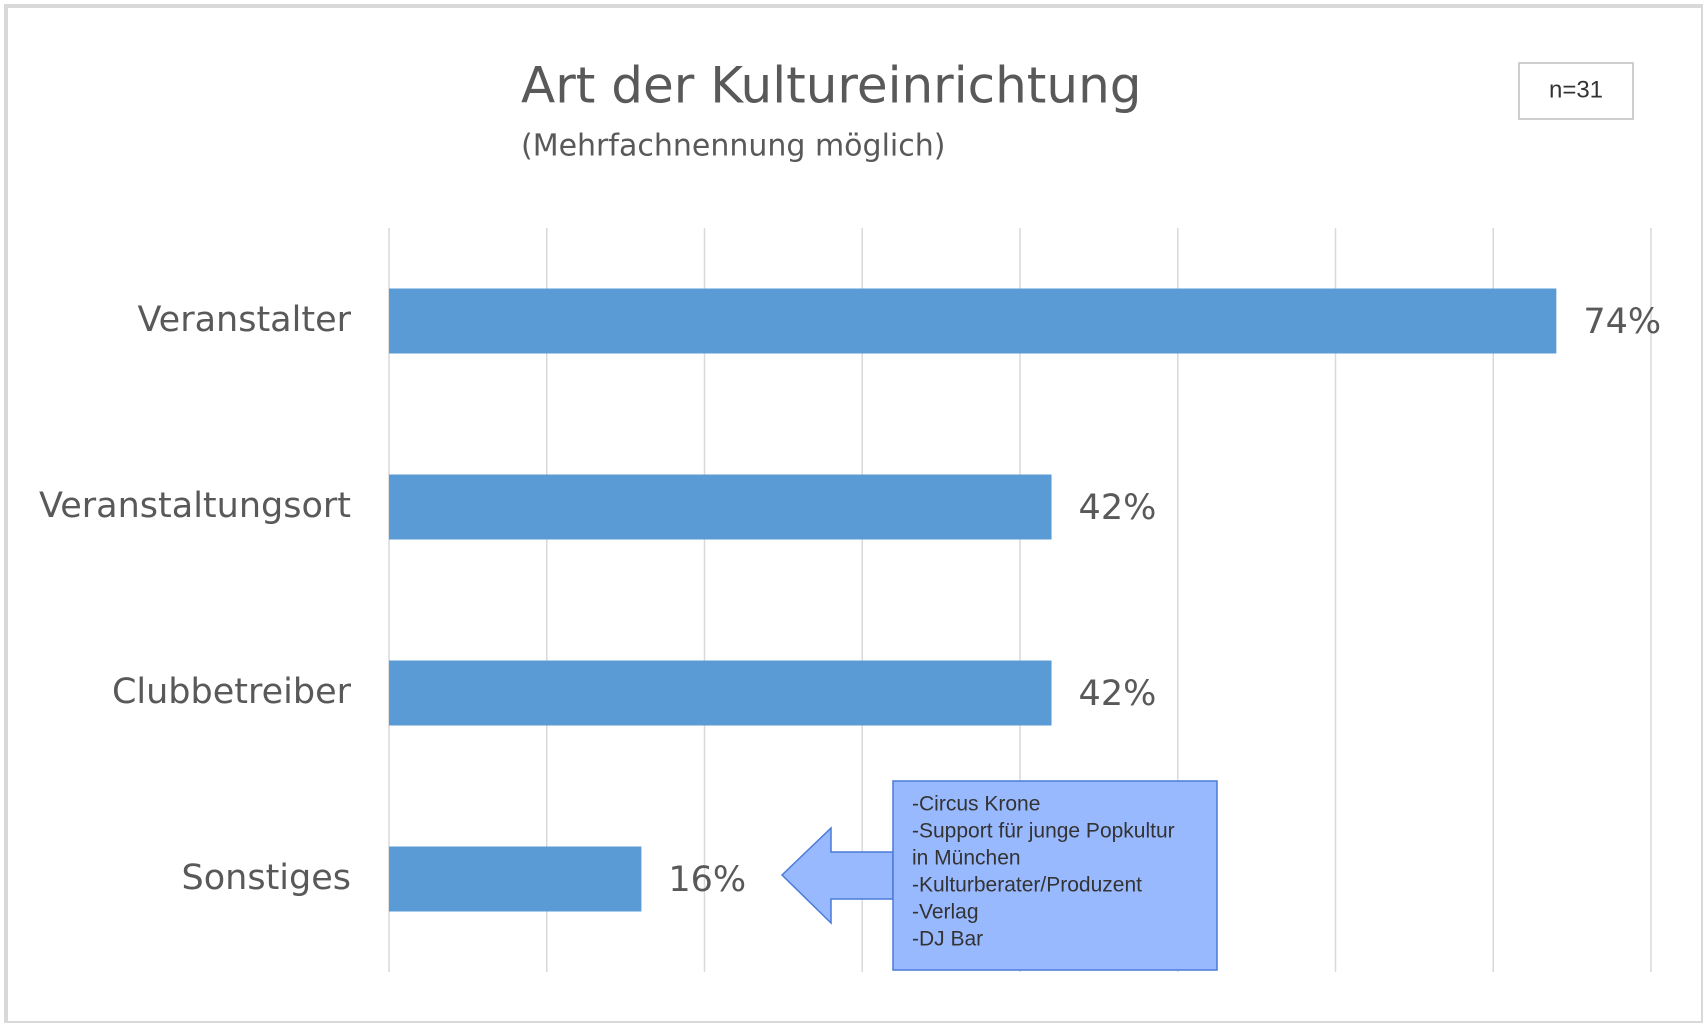 The image size is (1703, 1023). I want to click on category-label: Sonstiges, so click(266, 878).